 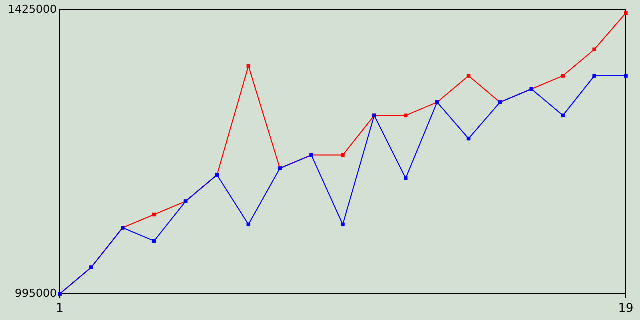 I want to click on y-tick-label: 995000, so click(x=36, y=293).